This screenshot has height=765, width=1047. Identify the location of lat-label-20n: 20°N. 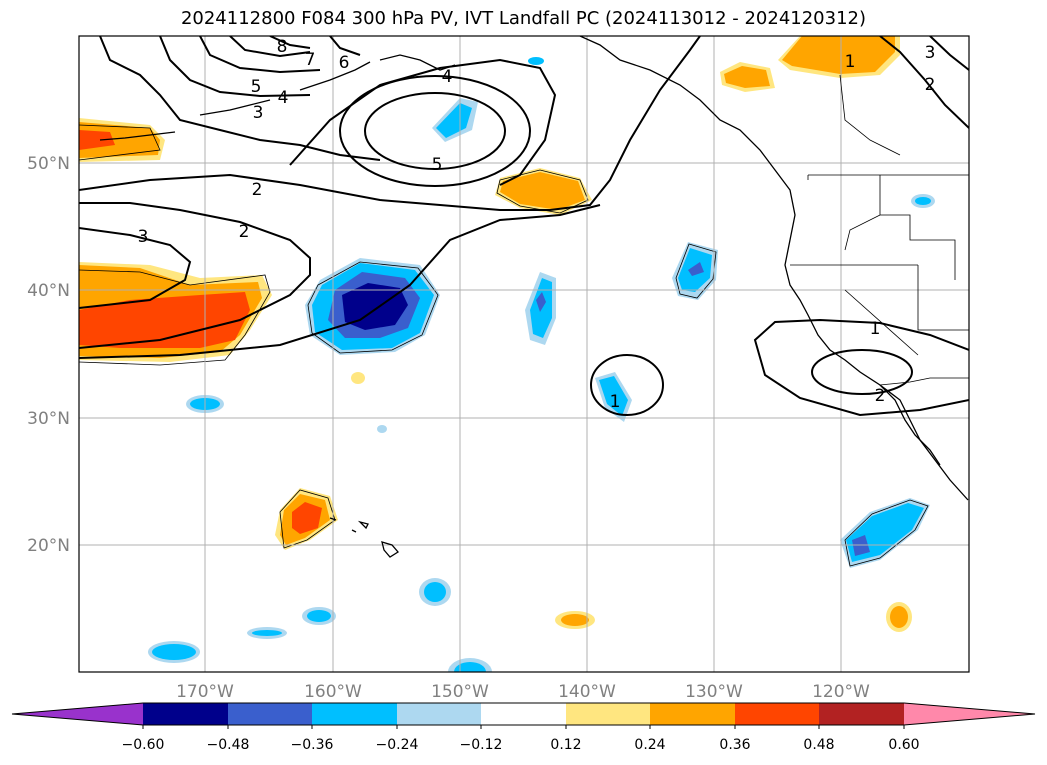
(48, 546).